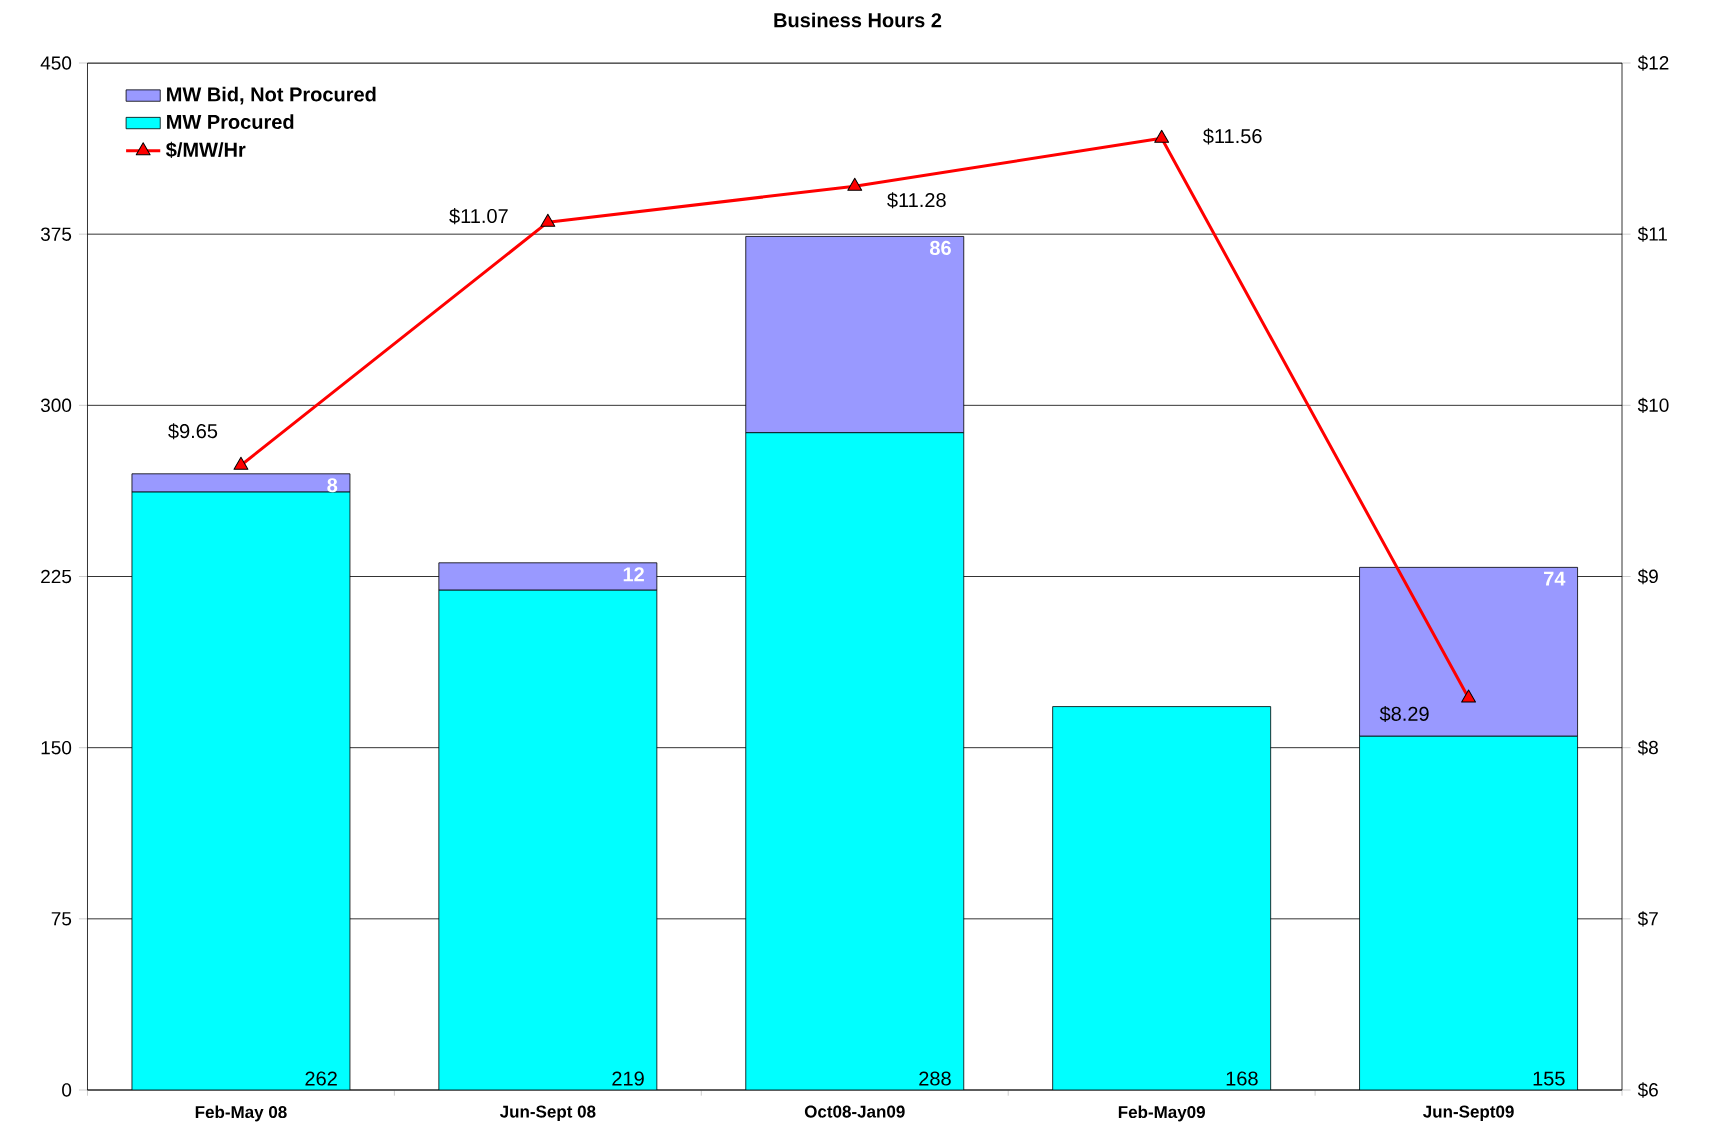 The width and height of the screenshot is (1715, 1131). Describe the element at coordinates (271, 95) in the screenshot. I see `legend-label: MW Bid, Not Procured` at that location.